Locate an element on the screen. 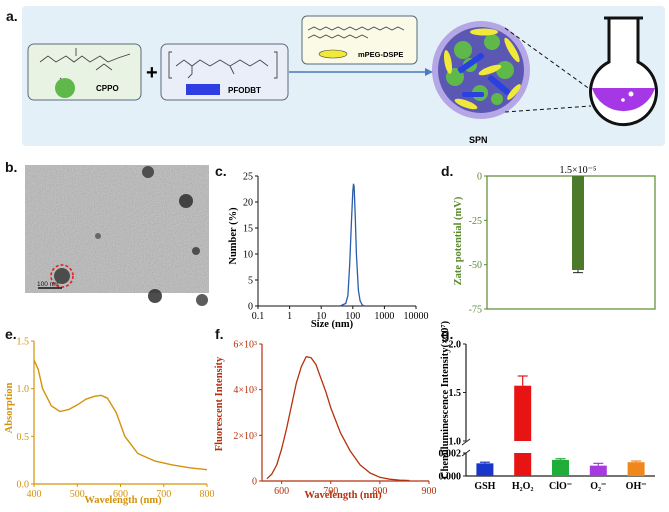 The width and height of the screenshot is (669, 512). panel-label-c: c. is located at coordinates (221, 171).